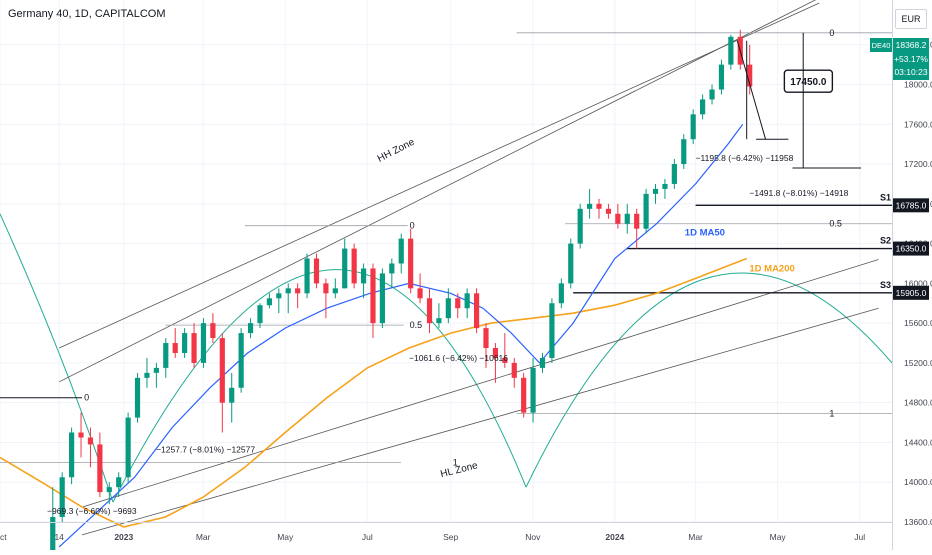 The image size is (932, 555). Describe the element at coordinates (458, 358) in the screenshot. I see `measurement-label: −1061.6 (−6.42%) −10616` at that location.